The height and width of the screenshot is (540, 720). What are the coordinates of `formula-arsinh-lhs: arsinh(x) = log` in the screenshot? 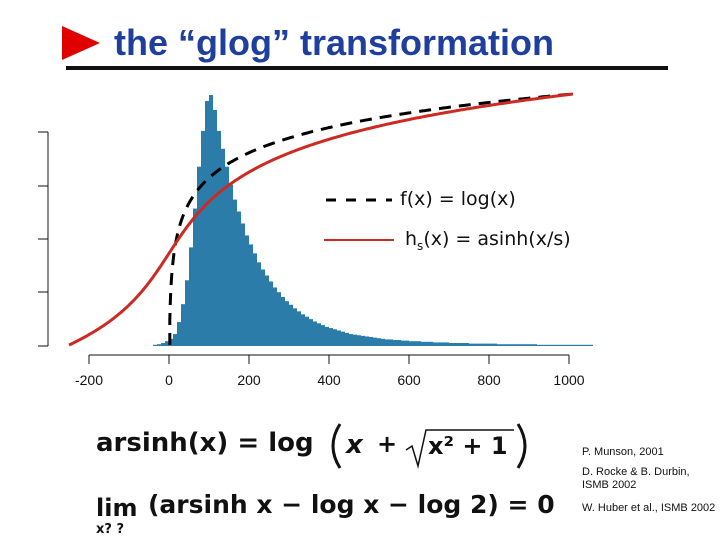 It's located at (205, 443).